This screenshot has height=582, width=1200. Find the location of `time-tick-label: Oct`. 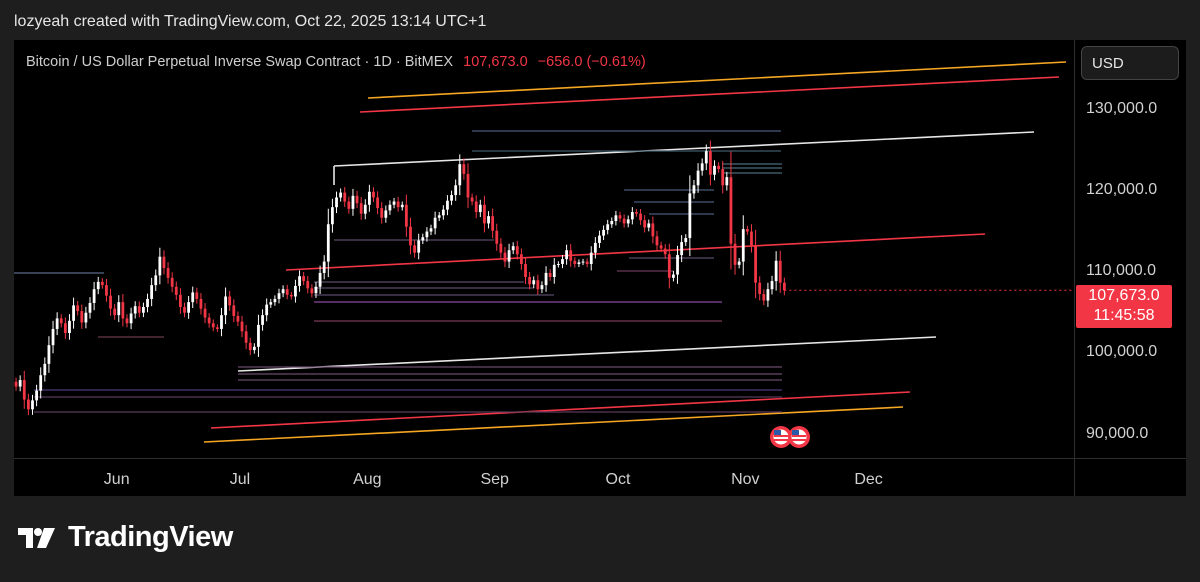

time-tick-label: Oct is located at coordinates (618, 479).